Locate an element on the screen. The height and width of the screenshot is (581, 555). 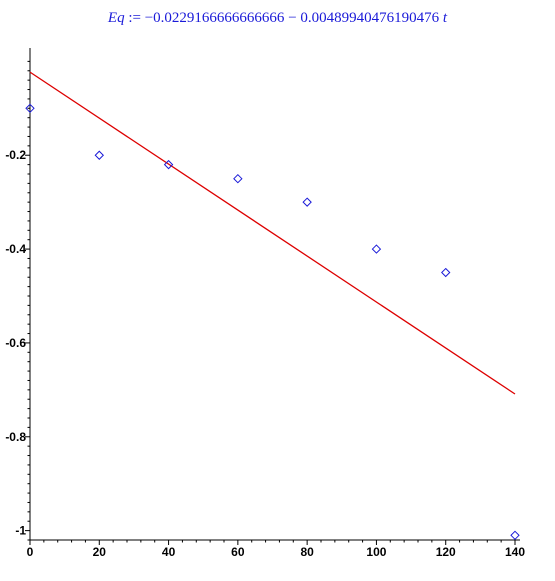
x-tick-label: 140 is located at coordinates (515, 552).